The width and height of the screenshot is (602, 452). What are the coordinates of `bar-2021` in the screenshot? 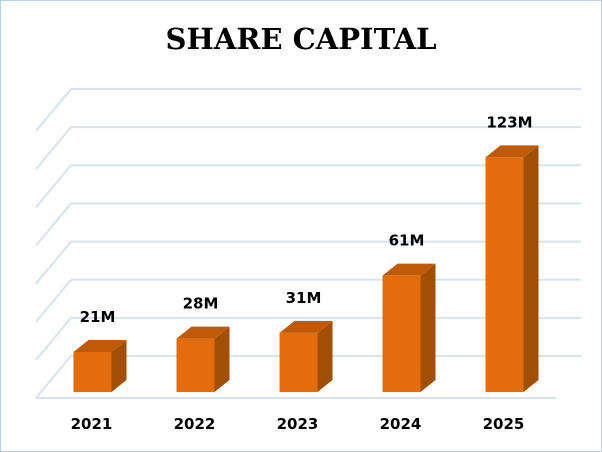 It's located at (100, 365).